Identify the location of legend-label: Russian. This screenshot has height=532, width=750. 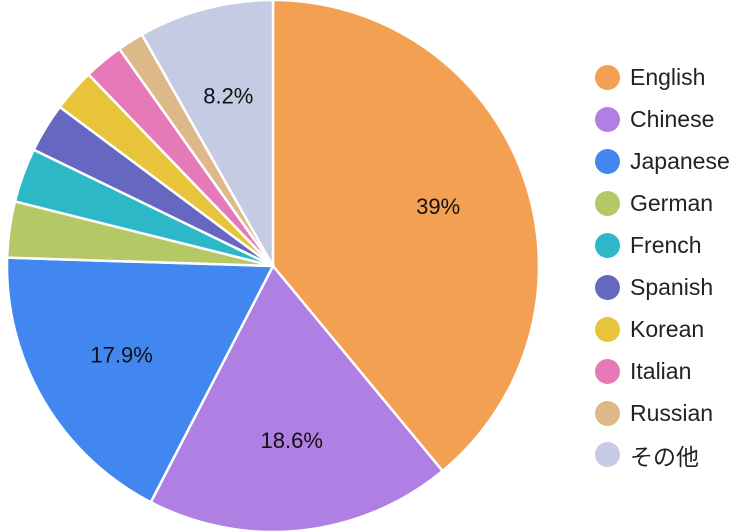
(672, 412).